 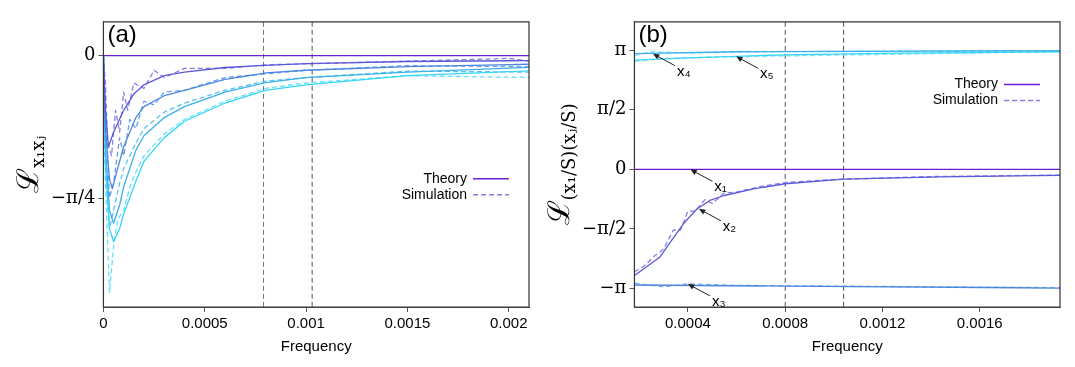 What do you see at coordinates (620, 167) in the screenshot?
I see `y-tick-label: 0` at bounding box center [620, 167].